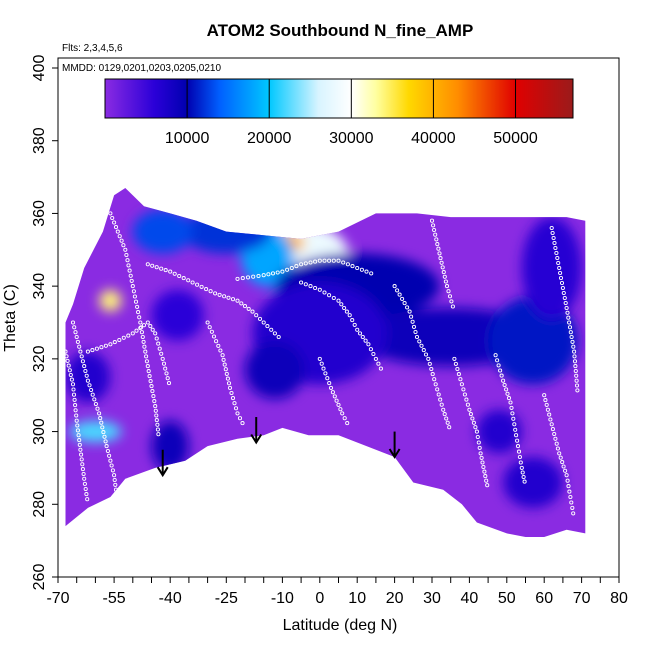 This screenshot has height=650, width=650. Describe the element at coordinates (10, 318) in the screenshot. I see `y-axis-label: Theta (C)` at that location.